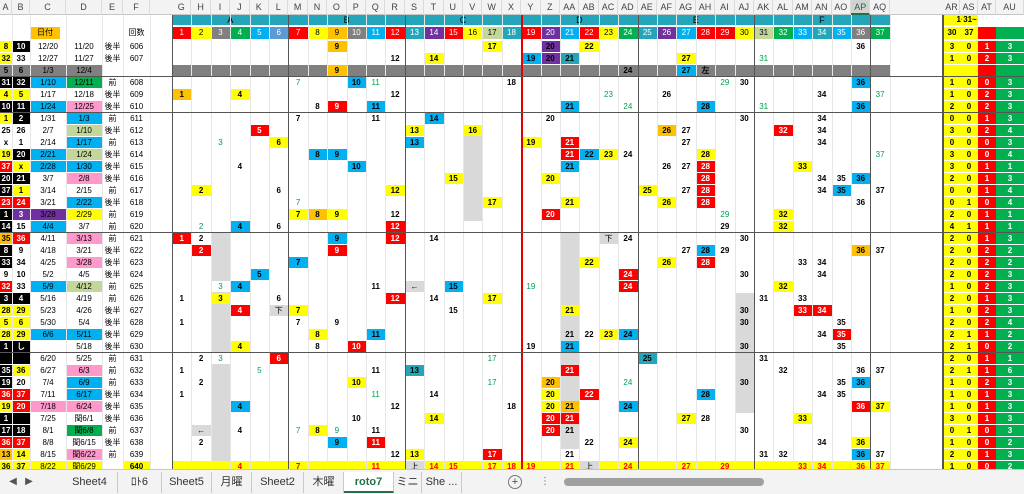 The image size is (1024, 494). What do you see at coordinates (531, 7) in the screenshot?
I see `column-header-y: Y` at bounding box center [531, 7].